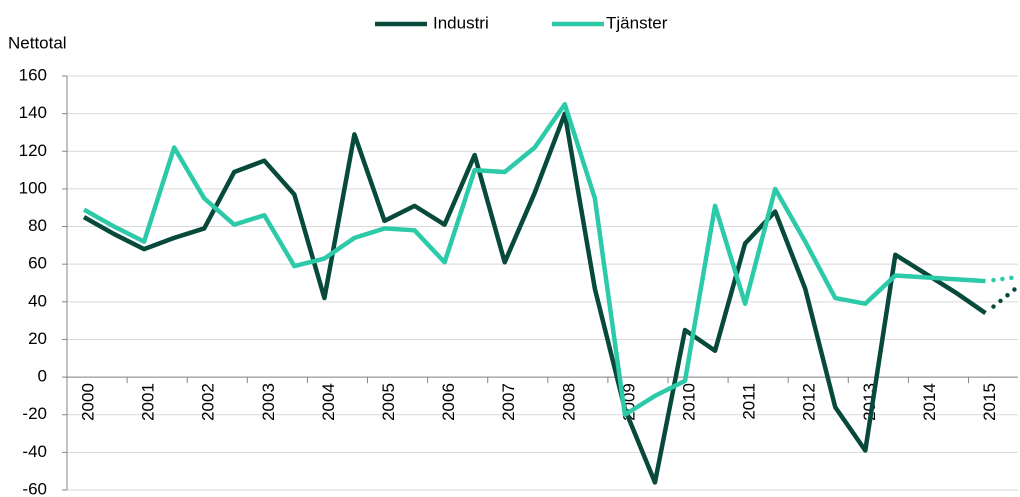  Describe the element at coordinates (448, 402) in the screenshot. I see `x-tick-label: 2006` at that location.